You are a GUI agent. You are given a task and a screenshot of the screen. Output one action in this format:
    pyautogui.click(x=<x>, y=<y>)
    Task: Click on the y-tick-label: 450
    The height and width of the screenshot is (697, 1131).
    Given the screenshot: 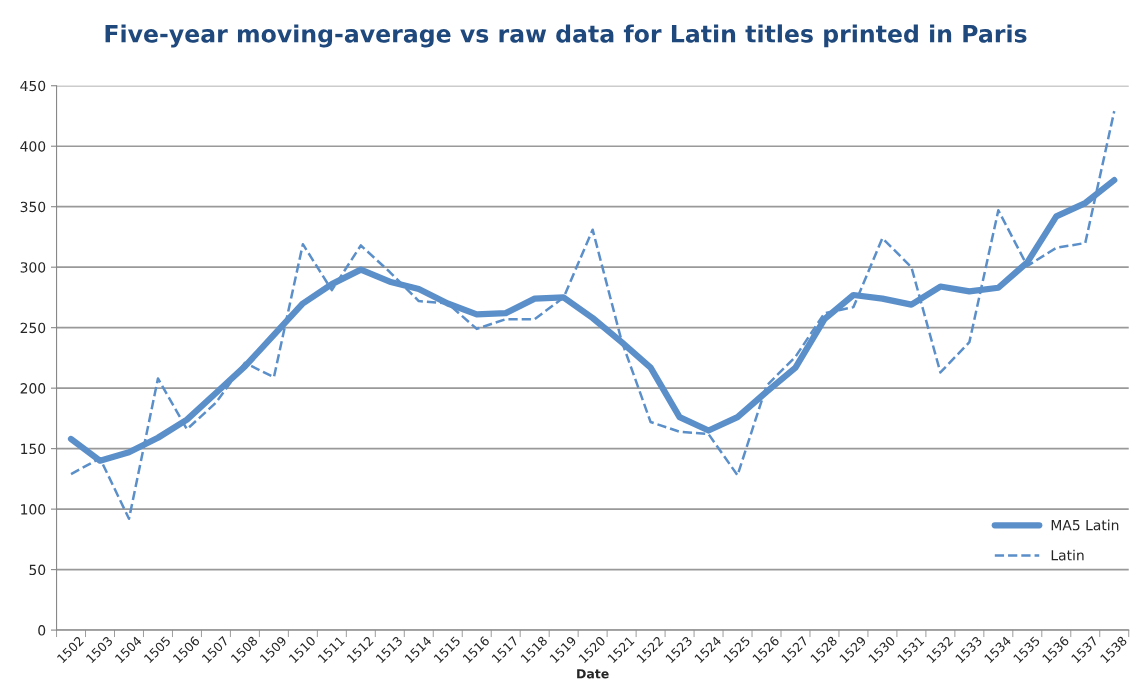 What is the action you would take?
    pyautogui.click(x=33, y=86)
    